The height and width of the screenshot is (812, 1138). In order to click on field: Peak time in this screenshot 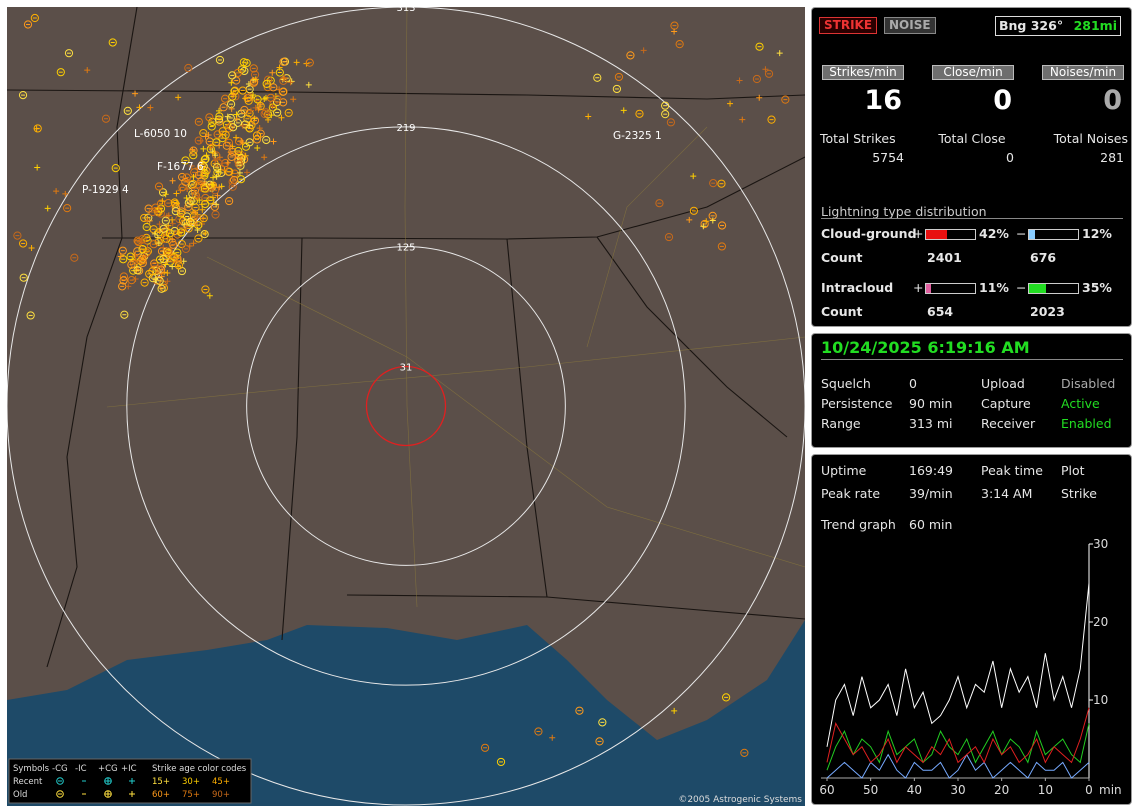, I will do `click(1012, 470)`.